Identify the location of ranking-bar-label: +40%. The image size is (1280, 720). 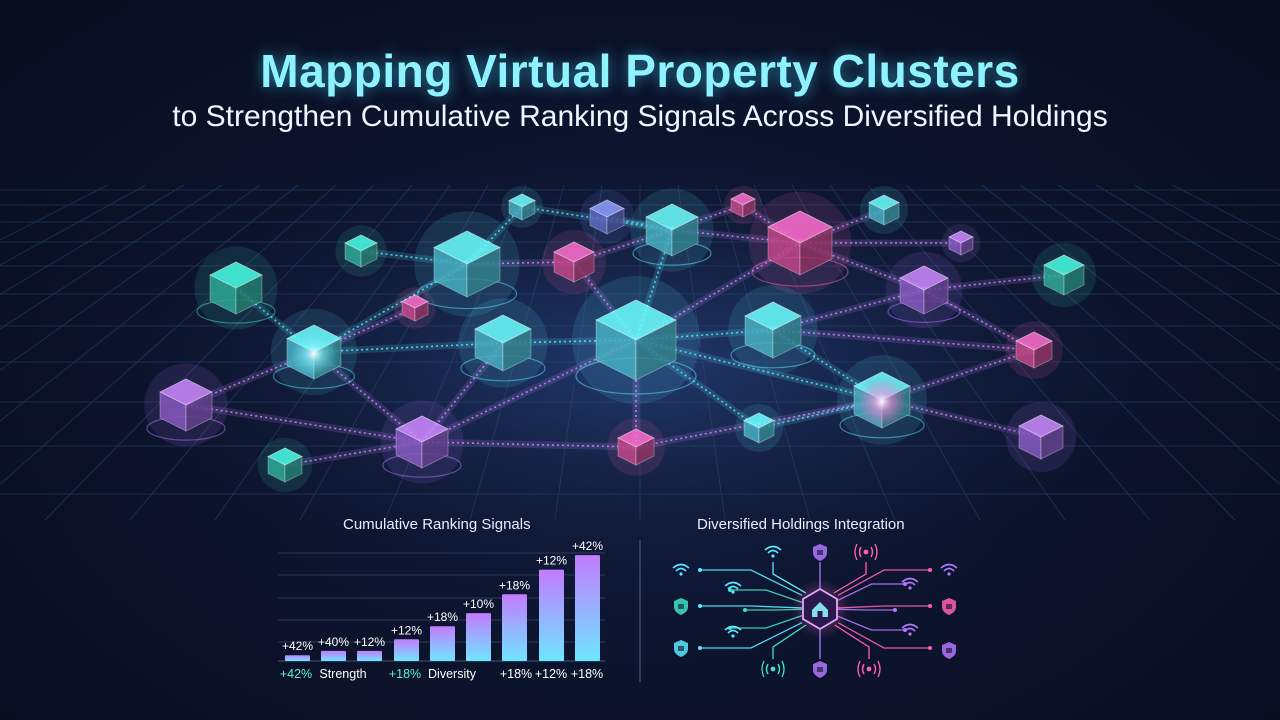
(333, 642).